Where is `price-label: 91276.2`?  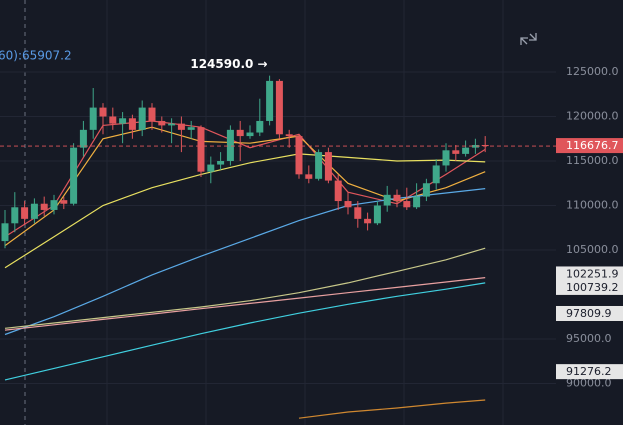
price-label: 91276.2 is located at coordinates (589, 371).